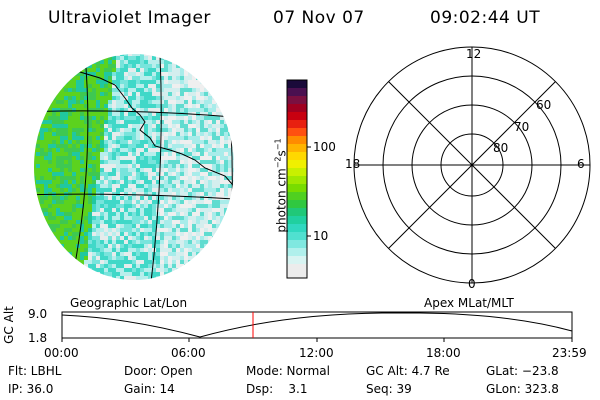  What do you see at coordinates (278, 162) in the screenshot?
I see `unit-exp-1: −2` at bounding box center [278, 162].